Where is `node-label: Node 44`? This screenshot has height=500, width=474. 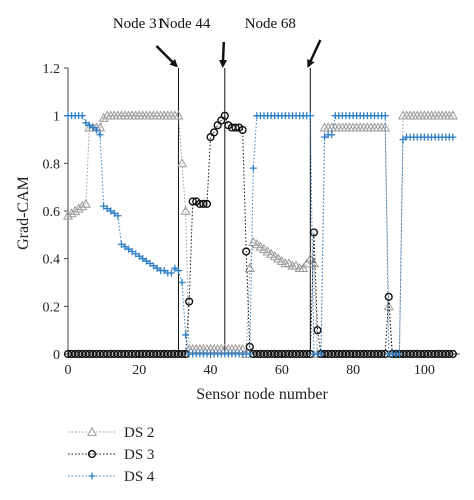 node-label: Node 44 is located at coordinates (185, 24).